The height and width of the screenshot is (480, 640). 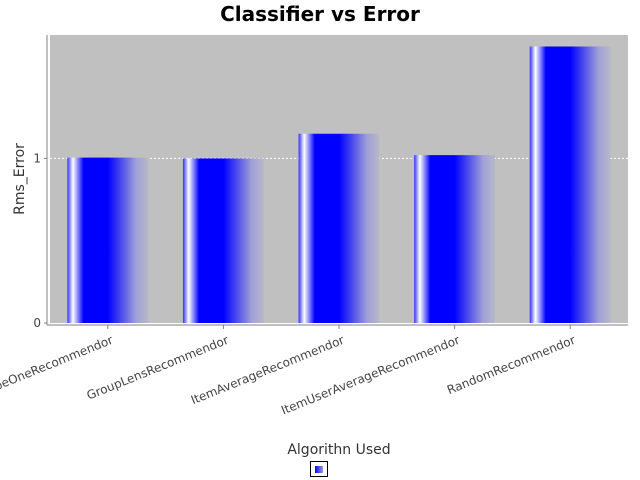 I want to click on legend, so click(x=319, y=469).